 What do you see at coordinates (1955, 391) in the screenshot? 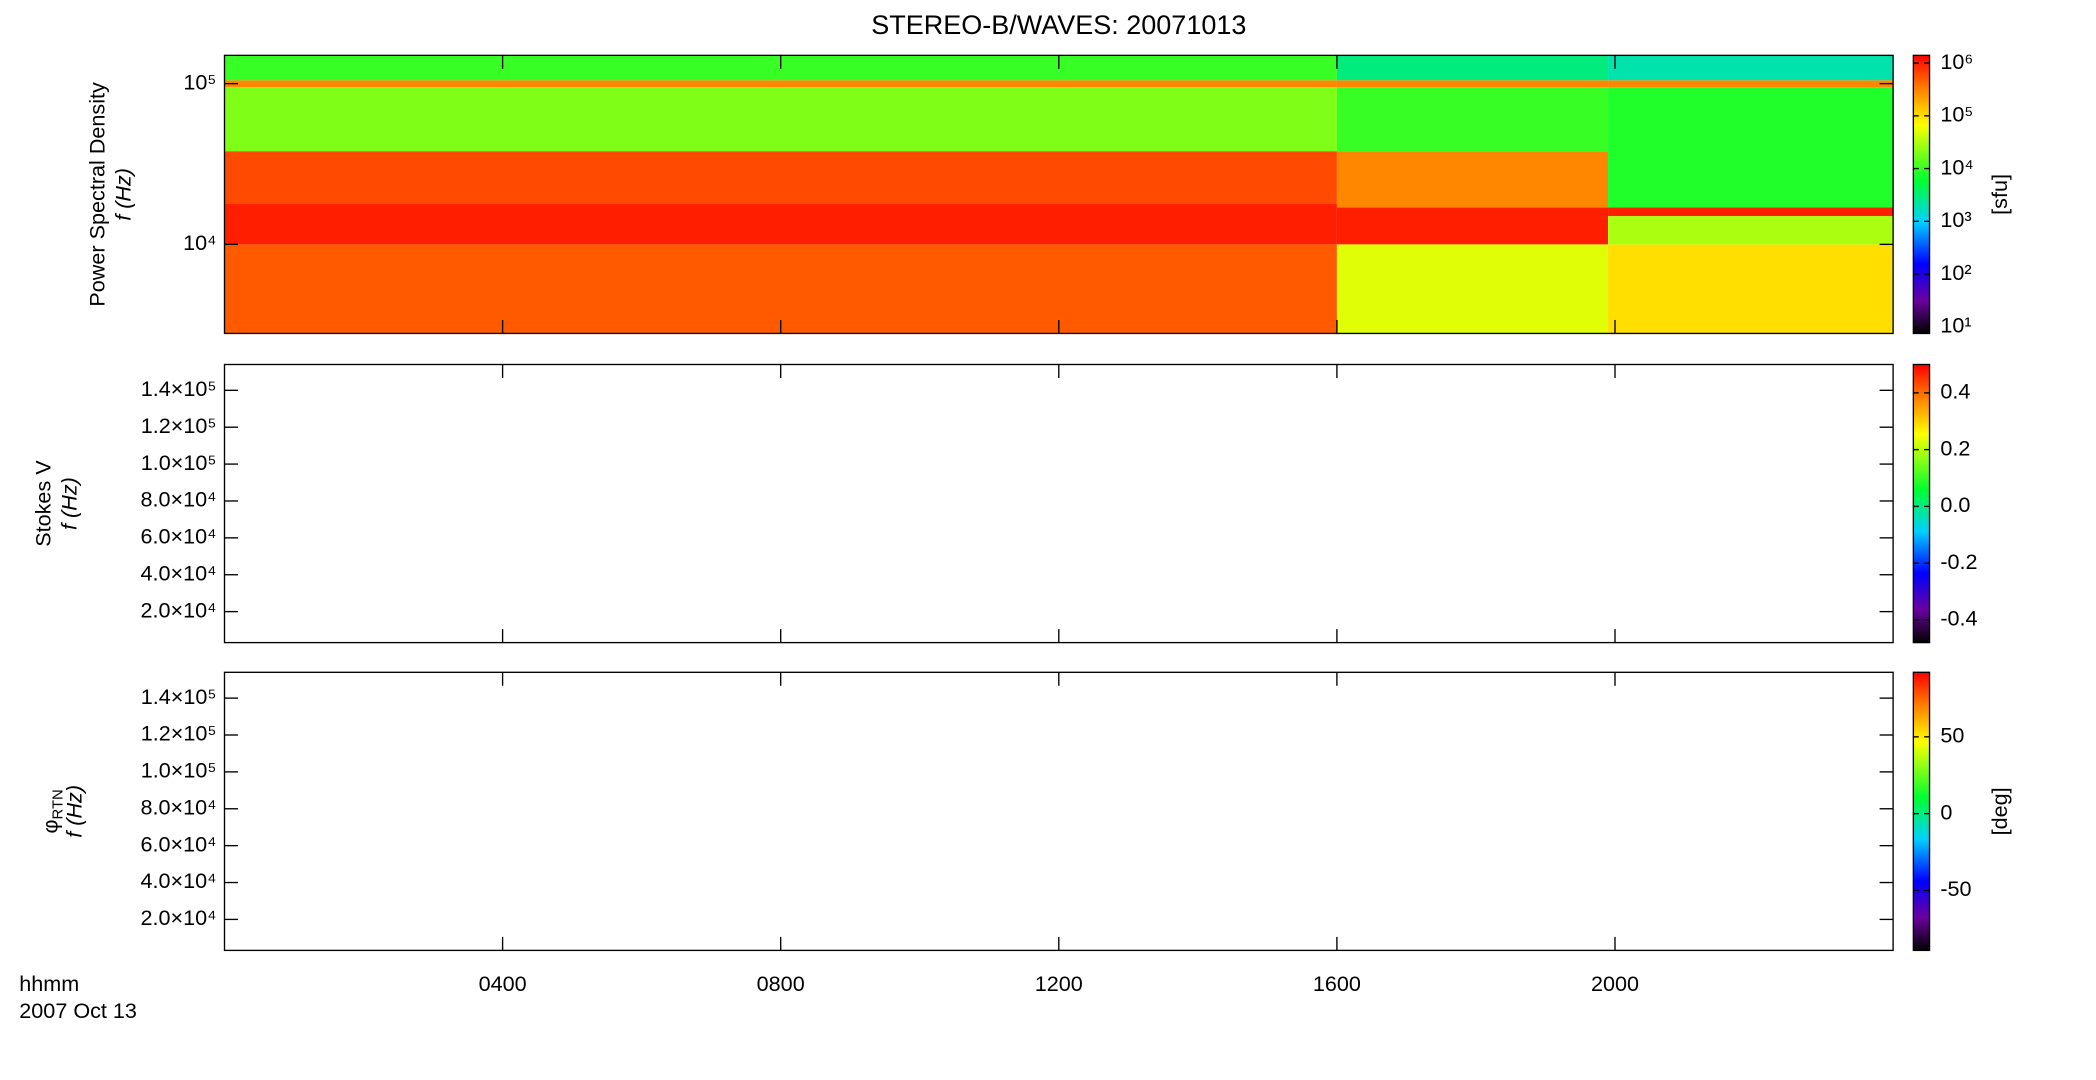
I see `colorbar-tick-label: 0.4` at bounding box center [1955, 391].